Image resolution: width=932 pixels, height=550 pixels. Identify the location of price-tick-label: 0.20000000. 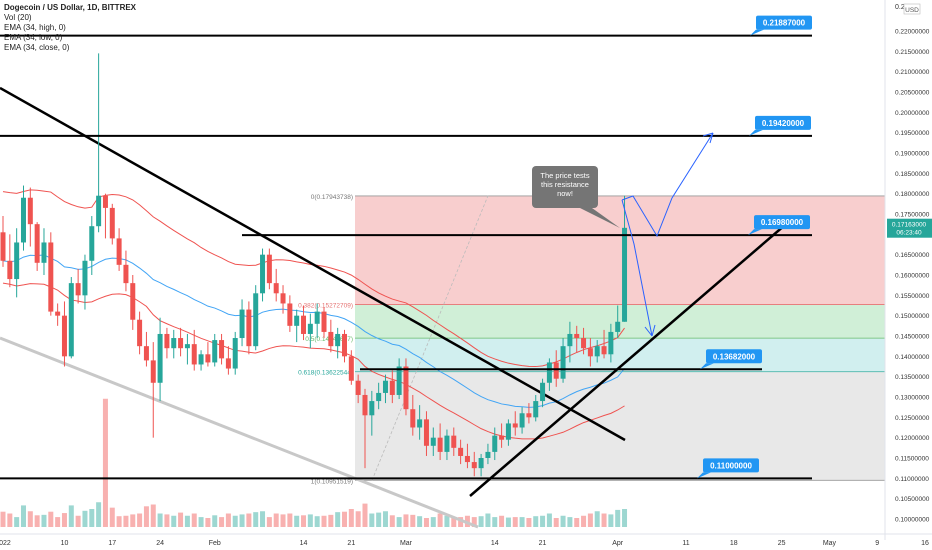
(912, 113).